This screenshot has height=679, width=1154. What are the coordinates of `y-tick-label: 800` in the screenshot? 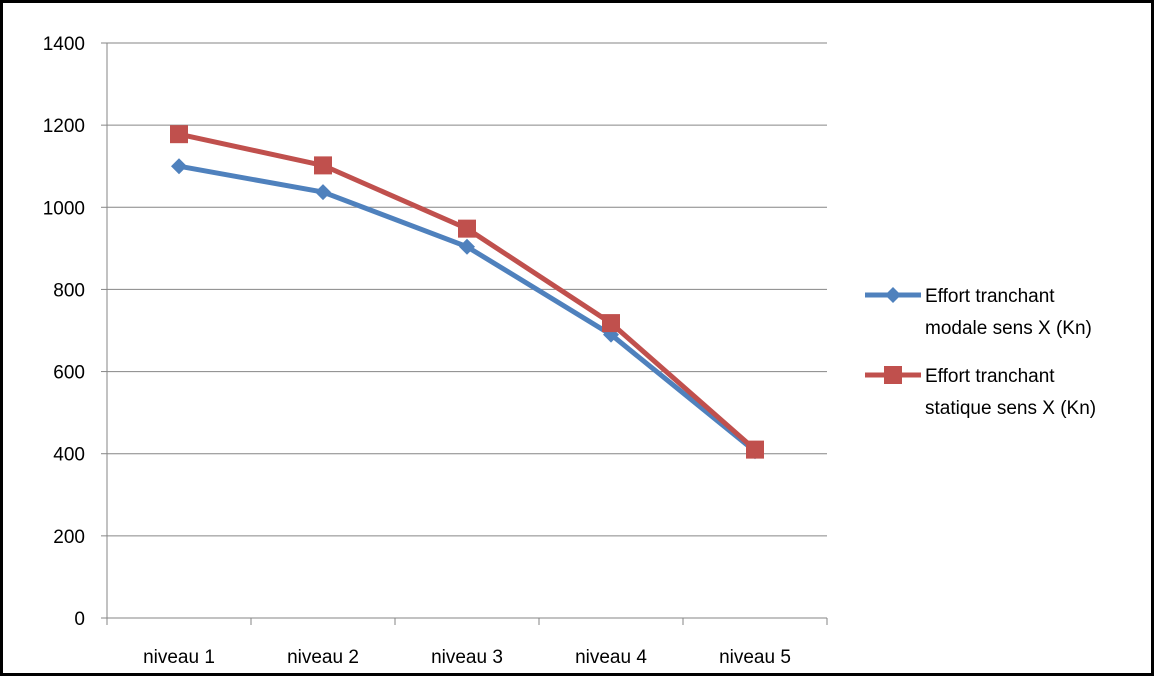 It's located at (69, 290).